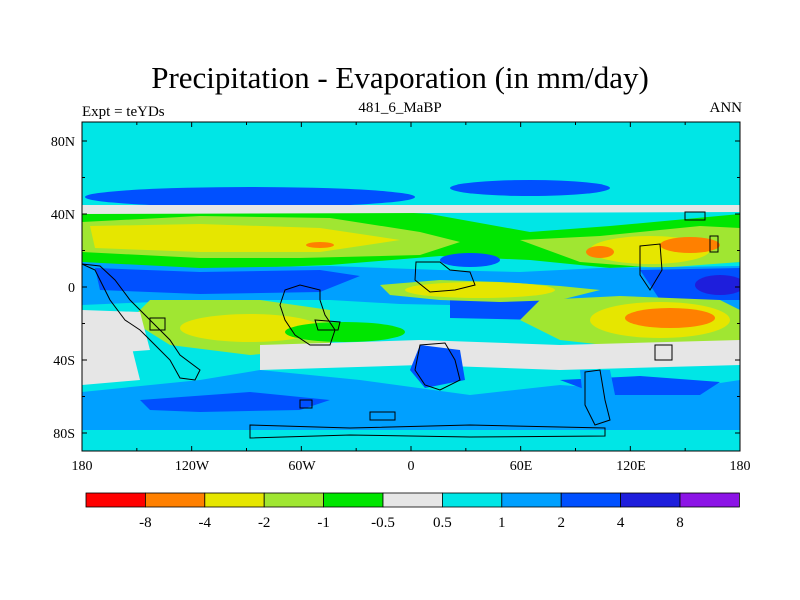  Describe the element at coordinates (64, 434) in the screenshot. I see `lat-label-80s: 80S` at that location.